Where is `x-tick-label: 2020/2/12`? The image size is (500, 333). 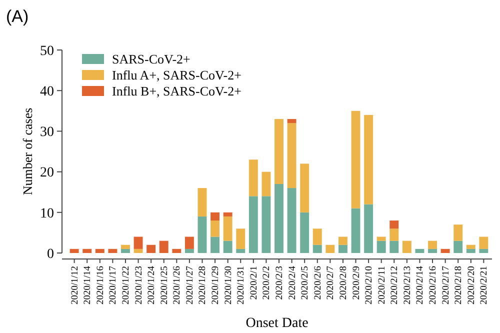 x-tick-label: 2020/2/12 is located at coordinates (395, 285).